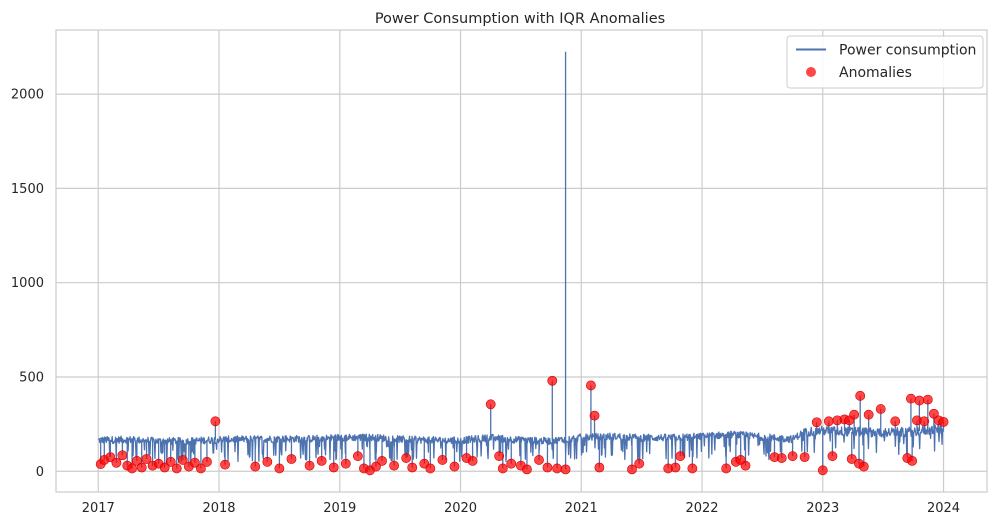 This screenshot has height=529, width=997. Describe the element at coordinates (875, 73) in the screenshot. I see `legend-label-anomalies: Anomalies` at that location.